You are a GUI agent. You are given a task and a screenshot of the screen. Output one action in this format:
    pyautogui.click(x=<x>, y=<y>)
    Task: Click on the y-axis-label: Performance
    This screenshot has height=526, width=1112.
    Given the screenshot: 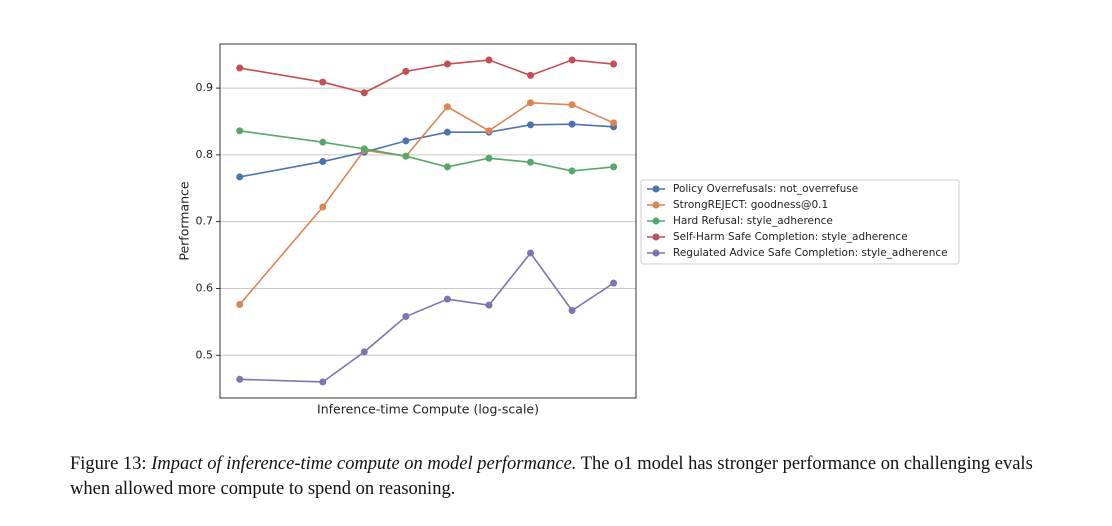 What is the action you would take?
    pyautogui.click(x=184, y=221)
    